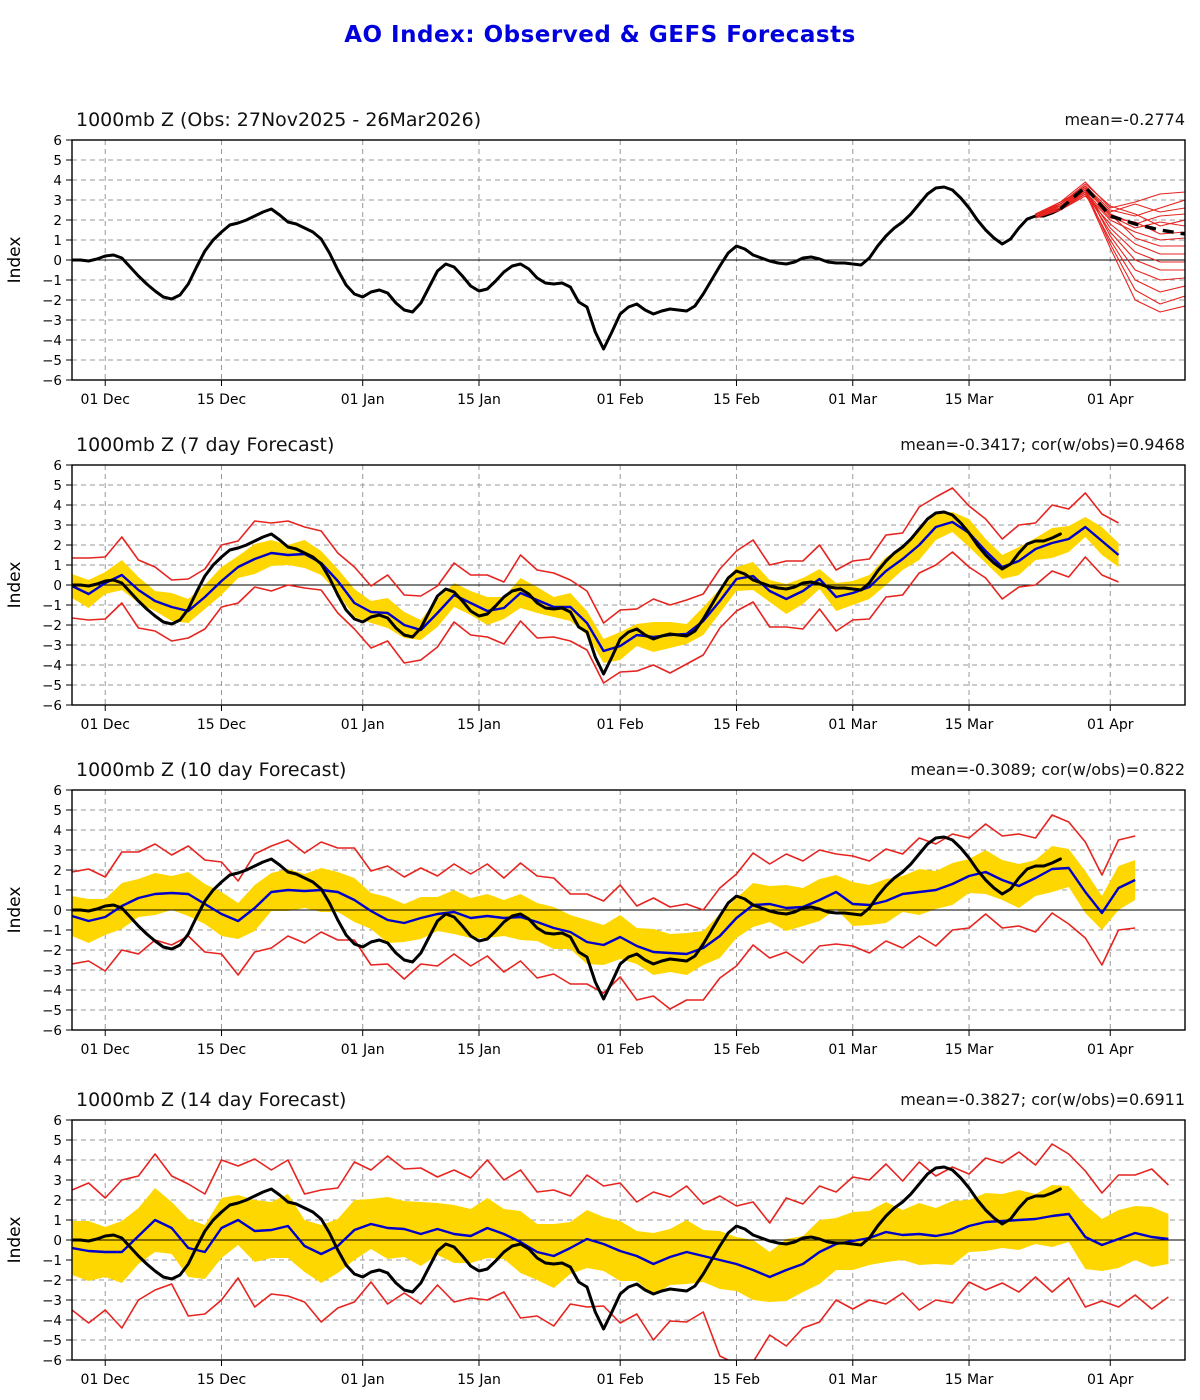 The image size is (1200, 1400). I want to click on panel-7day-title: 1000mb Z (7 day Forecast), so click(205, 445).